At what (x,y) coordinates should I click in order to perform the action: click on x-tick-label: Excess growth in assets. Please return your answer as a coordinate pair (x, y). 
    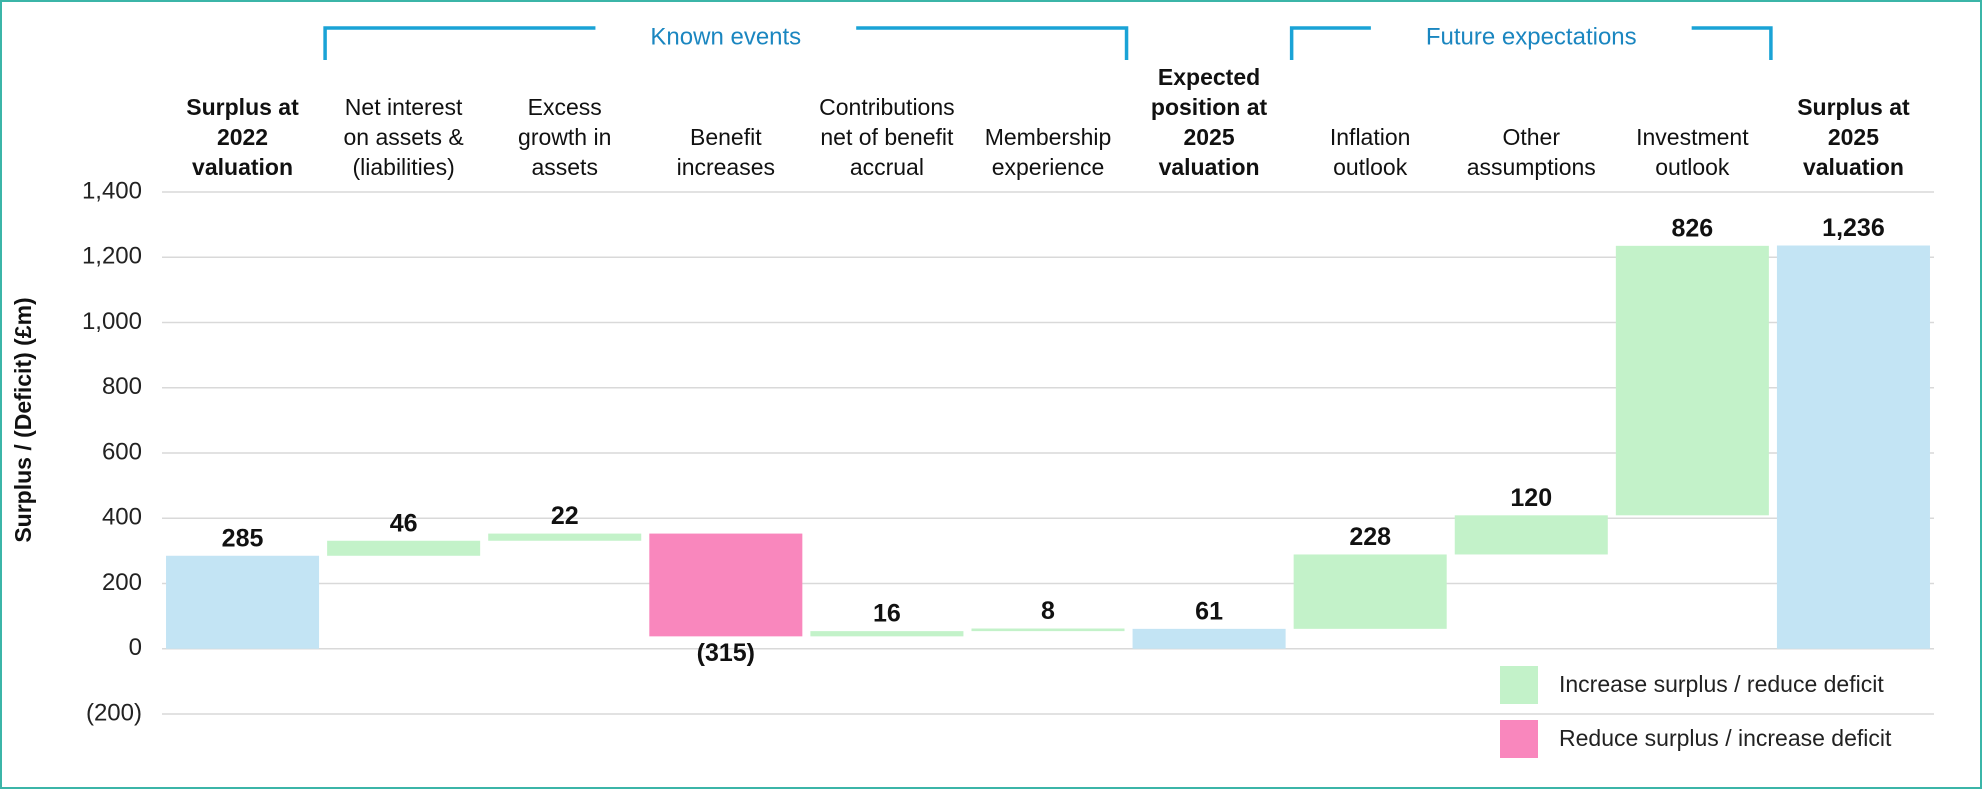
    Looking at the image, I should click on (565, 137).